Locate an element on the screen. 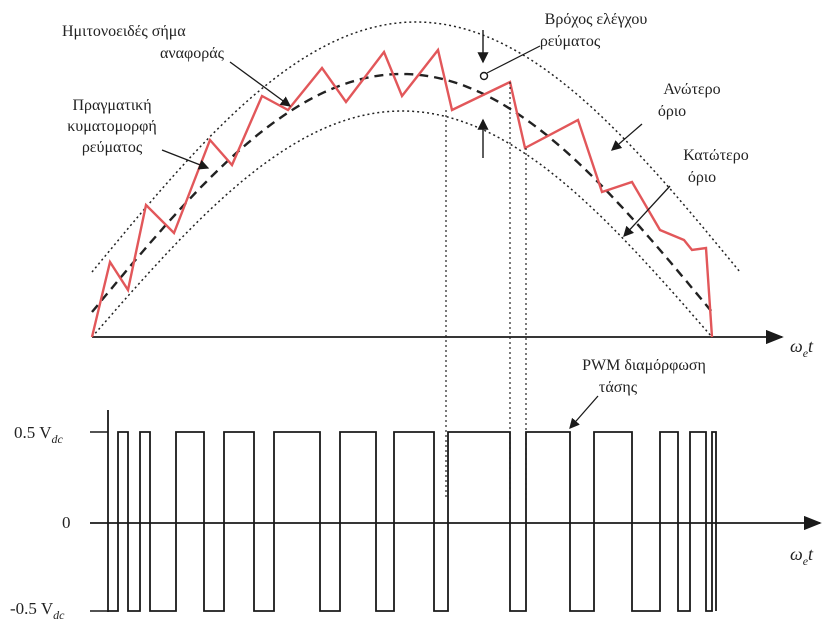 This screenshot has width=836, height=631. actual-label-line2: κυματομορφή is located at coordinates (112, 126).